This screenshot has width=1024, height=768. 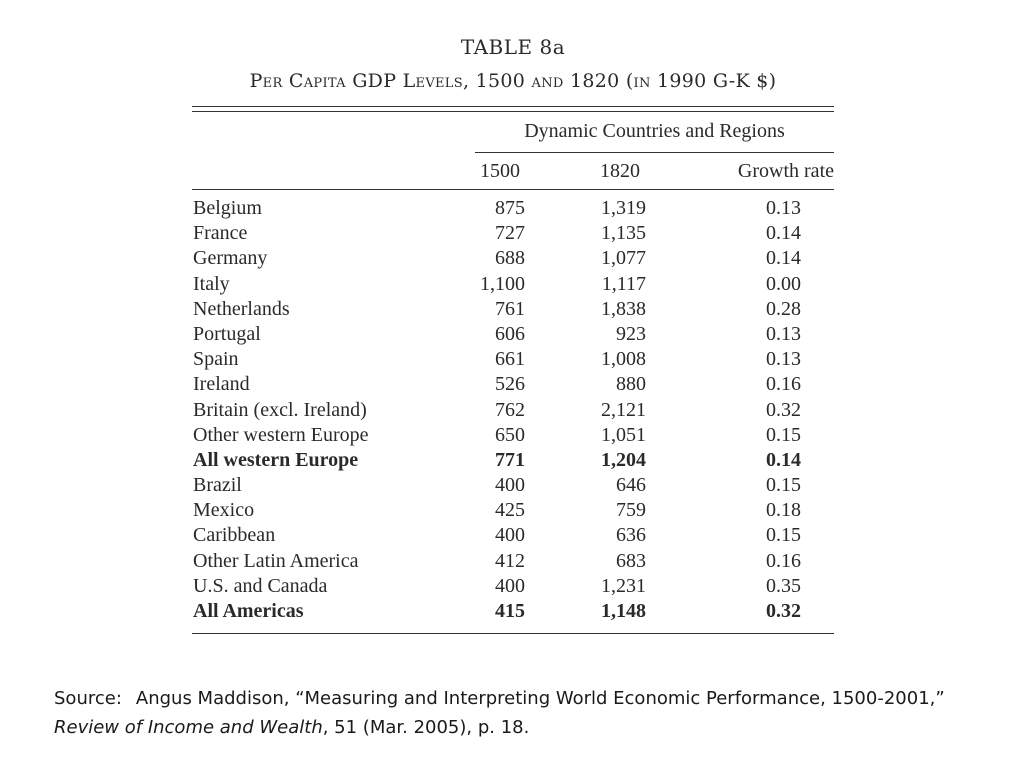 What do you see at coordinates (631, 485) in the screenshot?
I see `value-1820-cell: 646` at bounding box center [631, 485].